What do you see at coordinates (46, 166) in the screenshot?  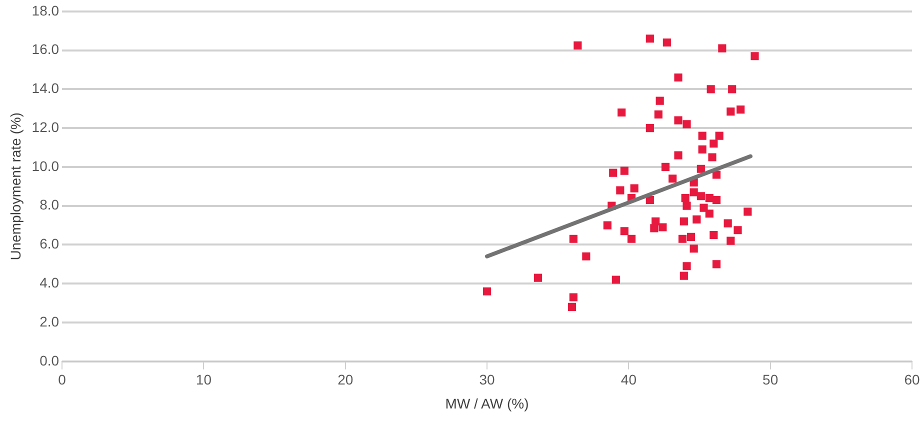 I see `y-tick-label: 10.0` at bounding box center [46, 166].